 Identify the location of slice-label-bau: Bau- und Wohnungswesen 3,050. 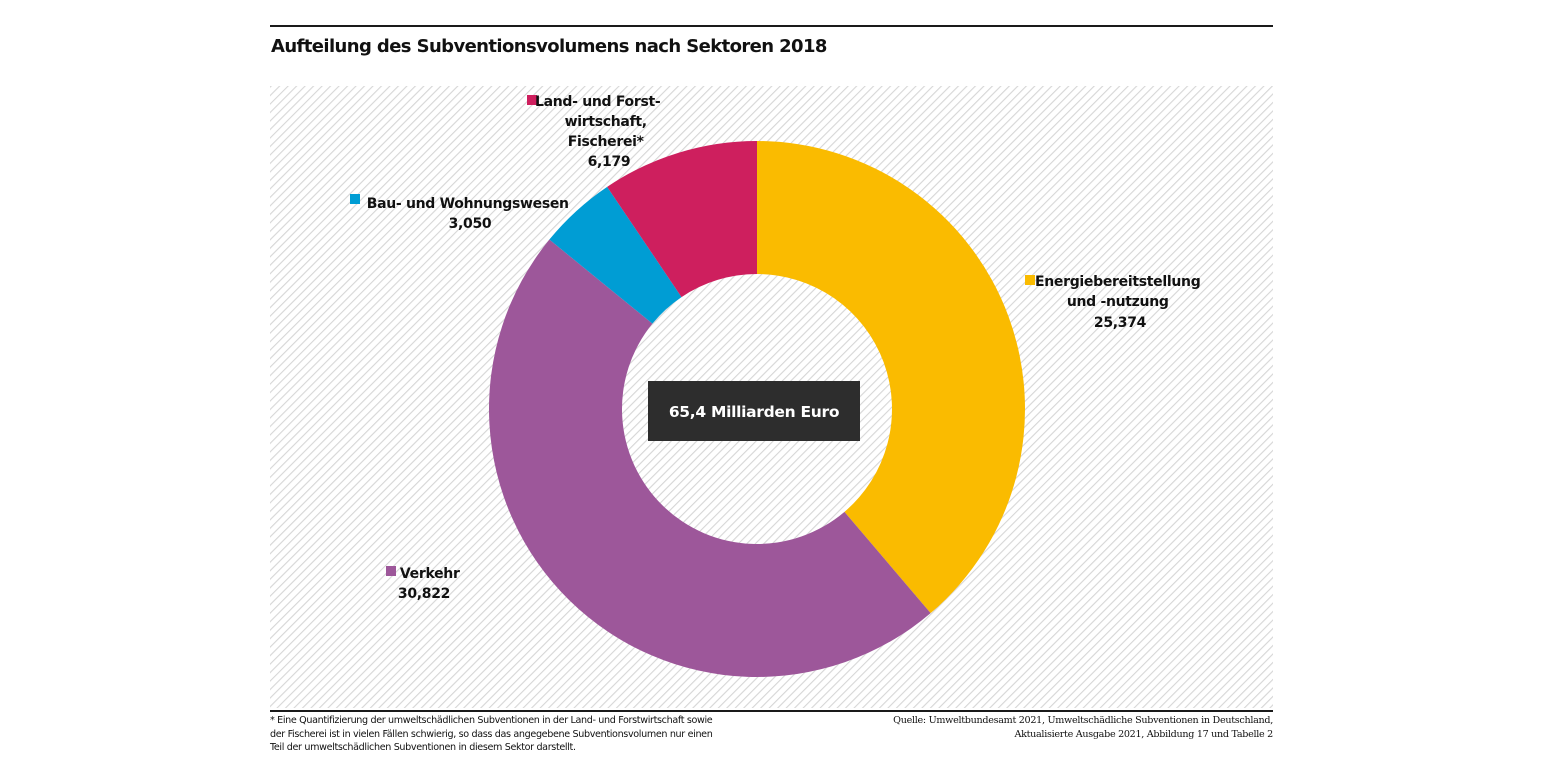
(470, 214).